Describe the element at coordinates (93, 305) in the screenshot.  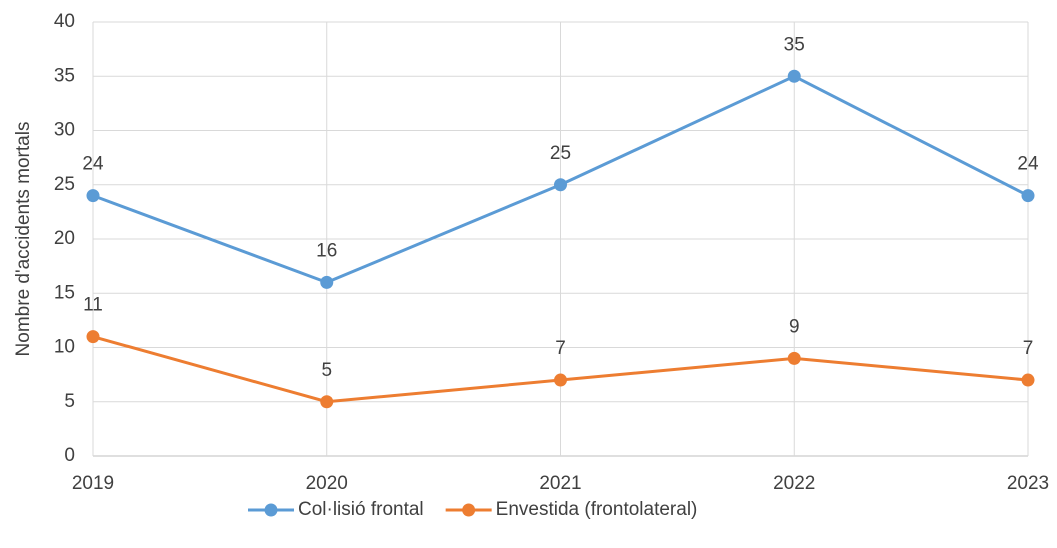
I see `data-label: 11` at that location.